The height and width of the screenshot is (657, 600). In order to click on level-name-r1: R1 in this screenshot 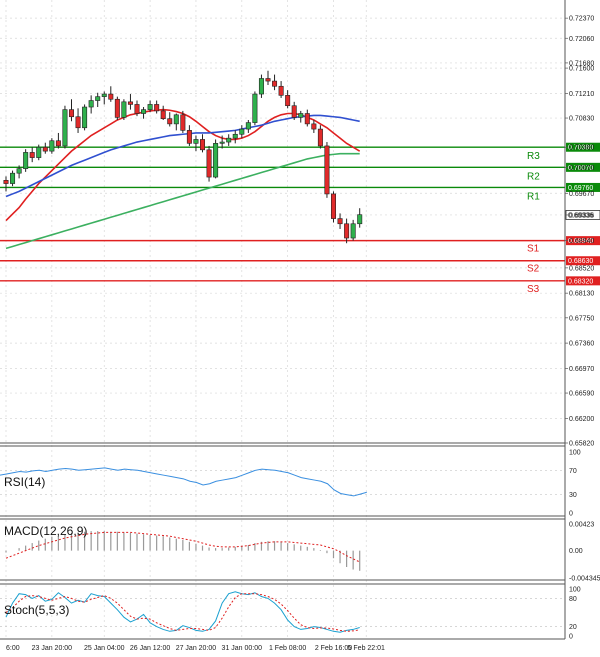, I will do `click(533, 196)`.